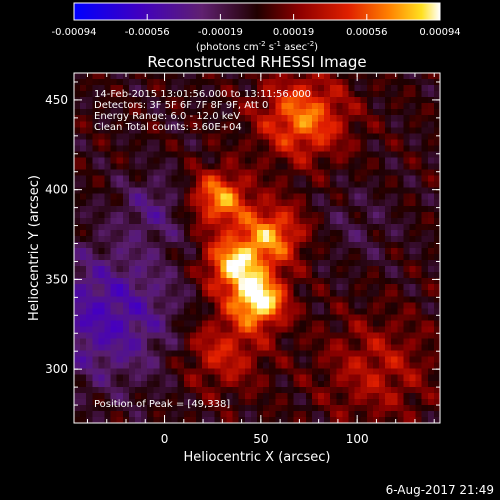 This screenshot has width=500, height=500. Describe the element at coordinates (202, 94) in the screenshot. I see `annotation-time: 14-Feb-2015 13:01:56.000 to 13:11:56.000` at that location.